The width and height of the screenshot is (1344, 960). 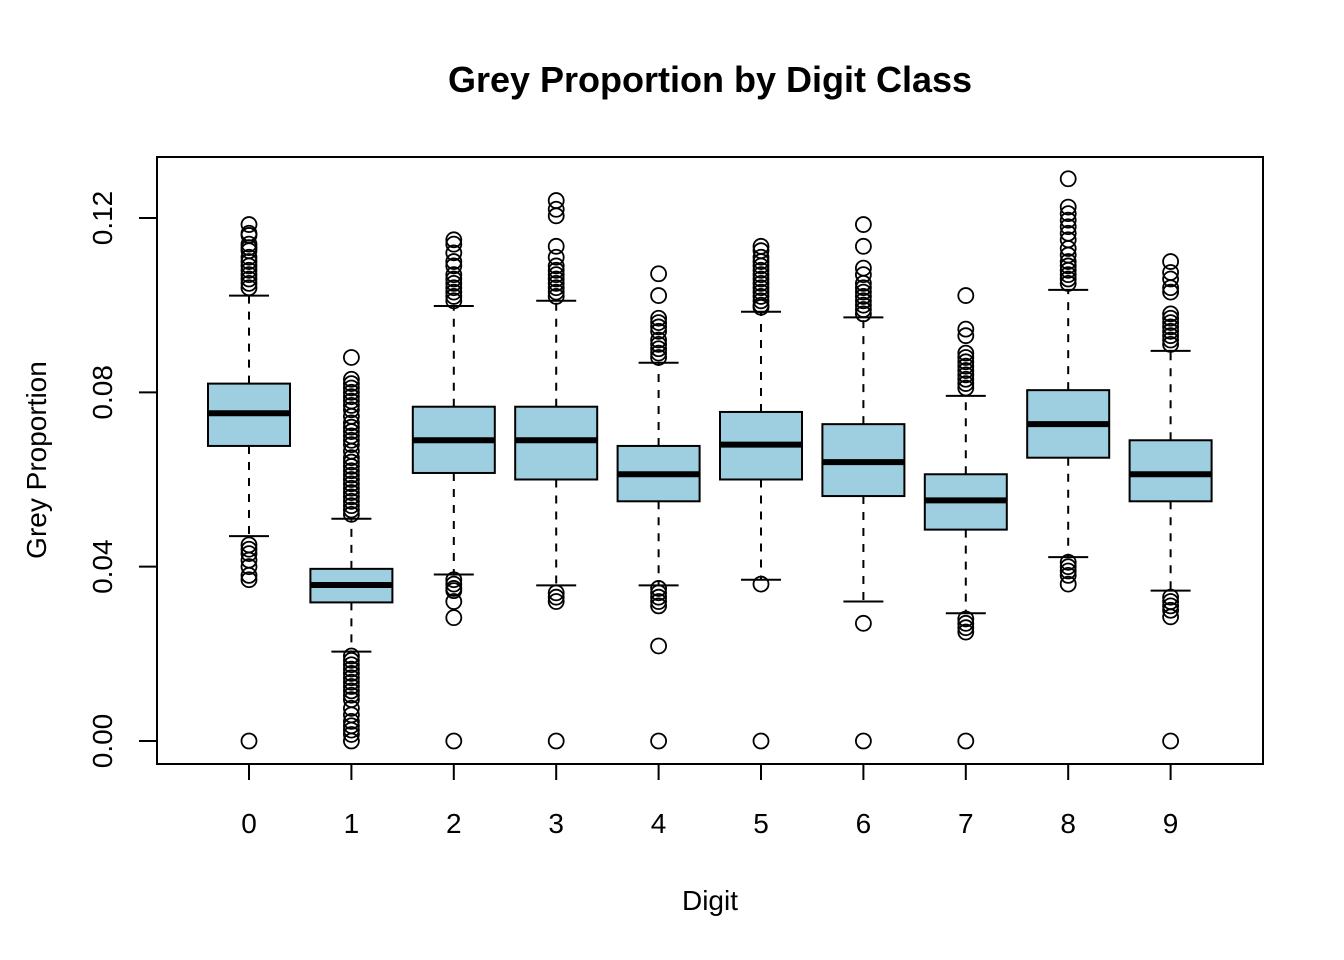 I want to click on iqr-box, so click(x=1170, y=471).